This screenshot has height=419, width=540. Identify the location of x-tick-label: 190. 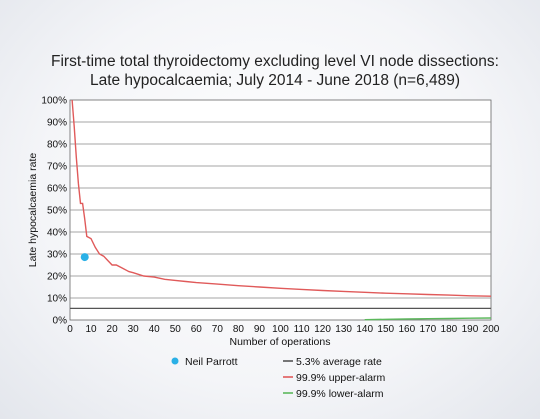
(470, 329).